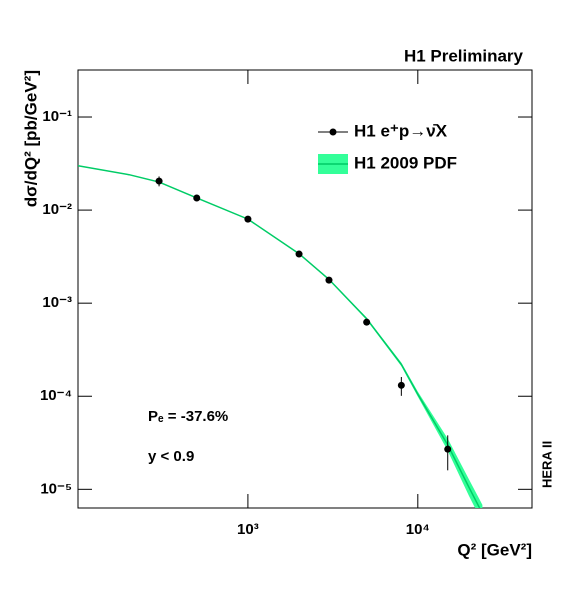 This screenshot has width=567, height=597. I want to click on legend-label: H1 e⁺p→ν̄X, so click(401, 130).